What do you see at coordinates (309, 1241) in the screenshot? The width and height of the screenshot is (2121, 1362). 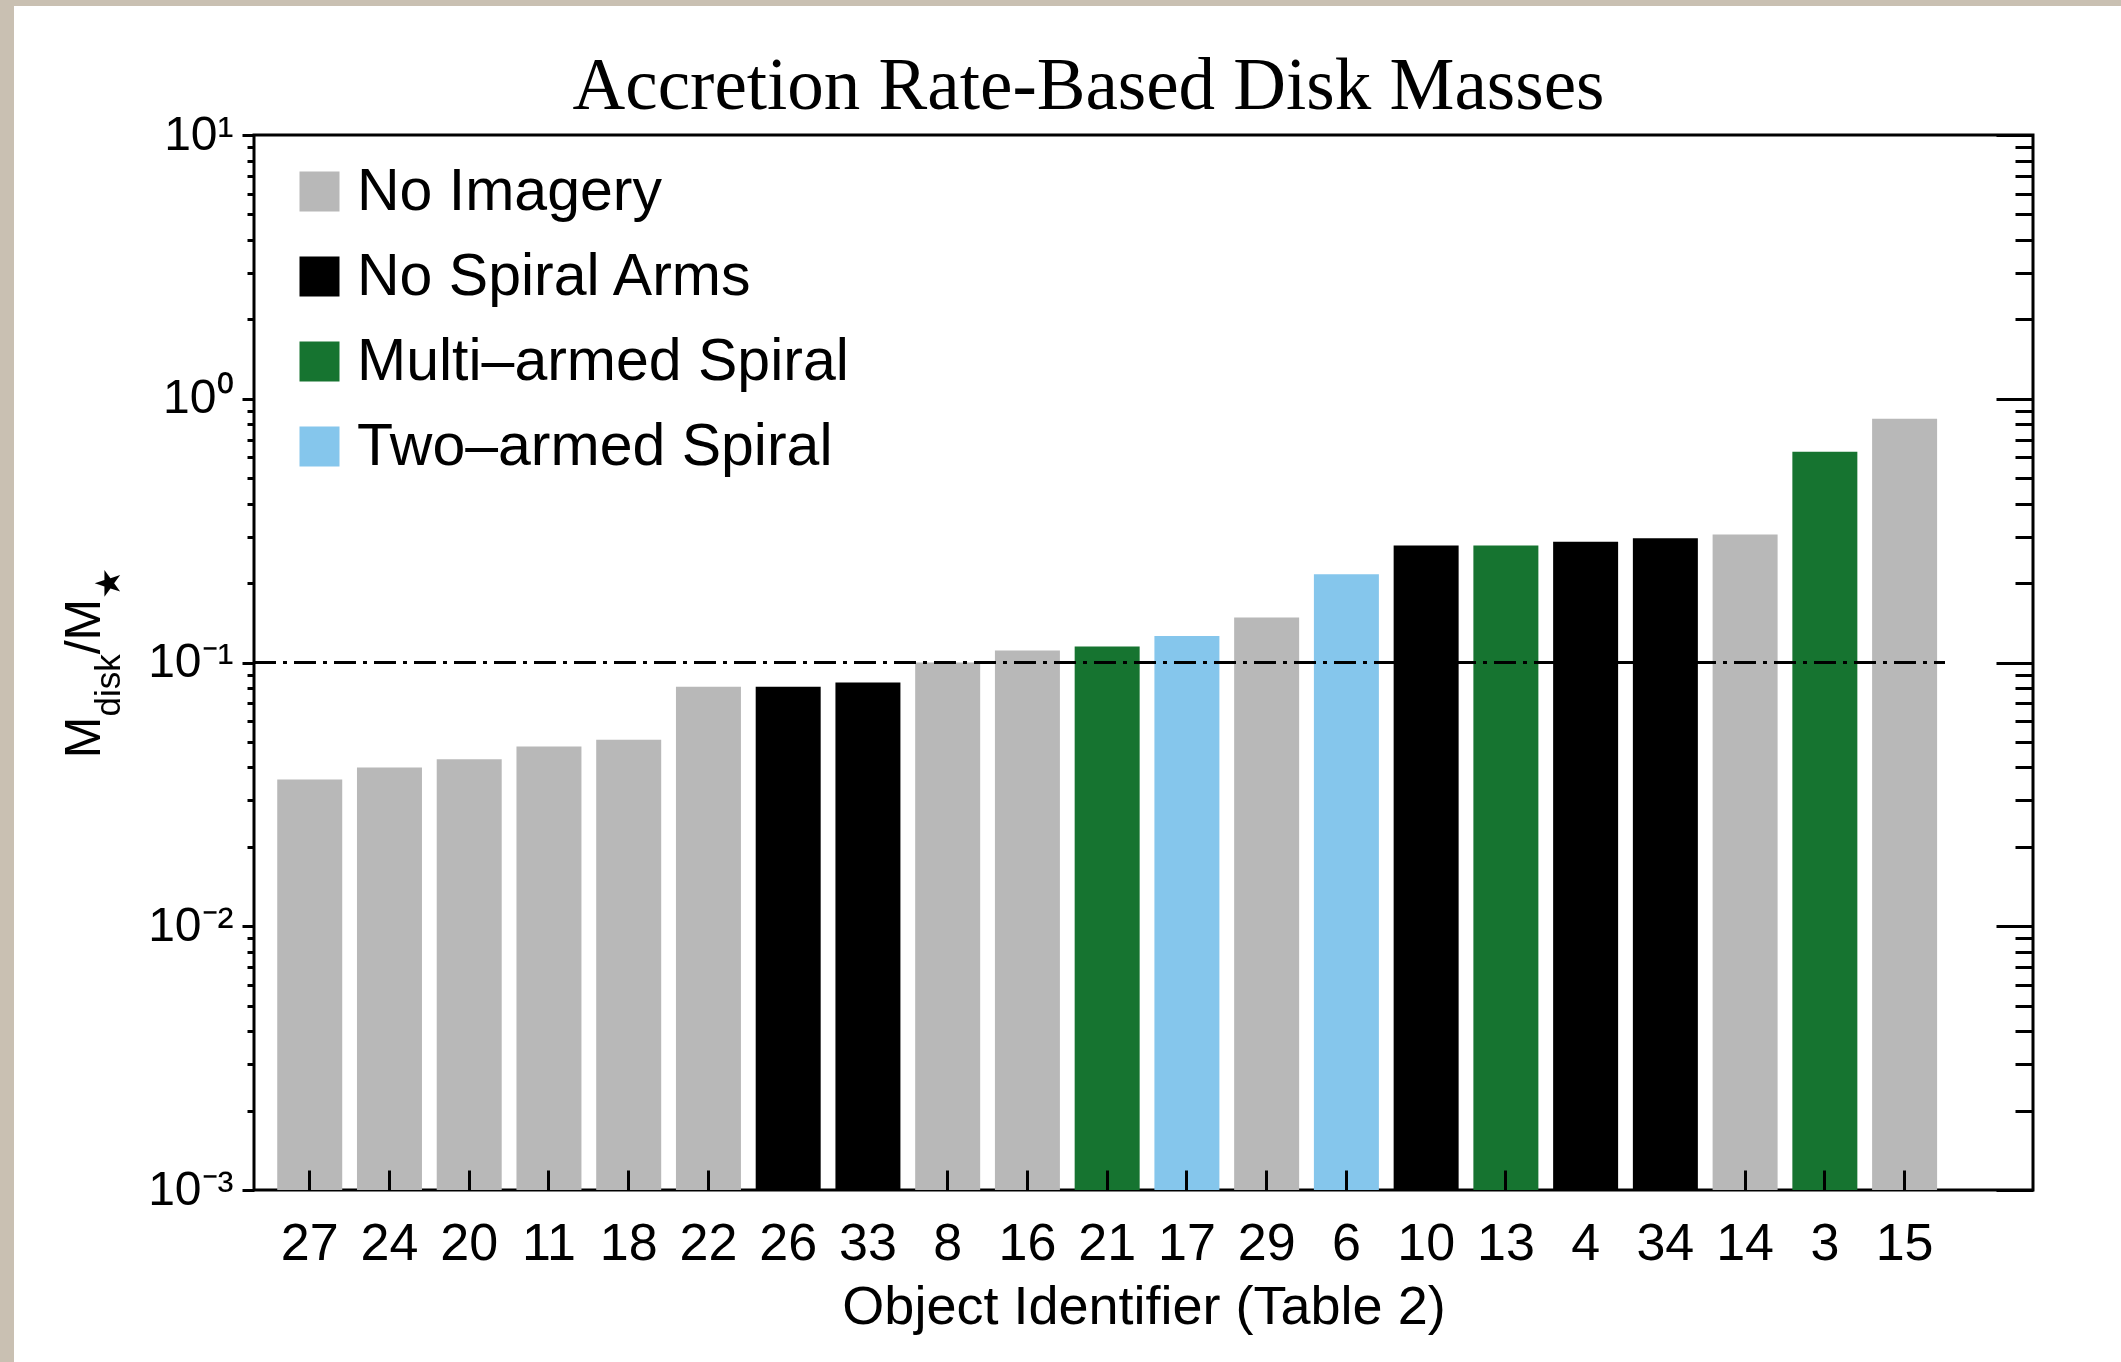 I see `x-tick-label: 27` at bounding box center [309, 1241].